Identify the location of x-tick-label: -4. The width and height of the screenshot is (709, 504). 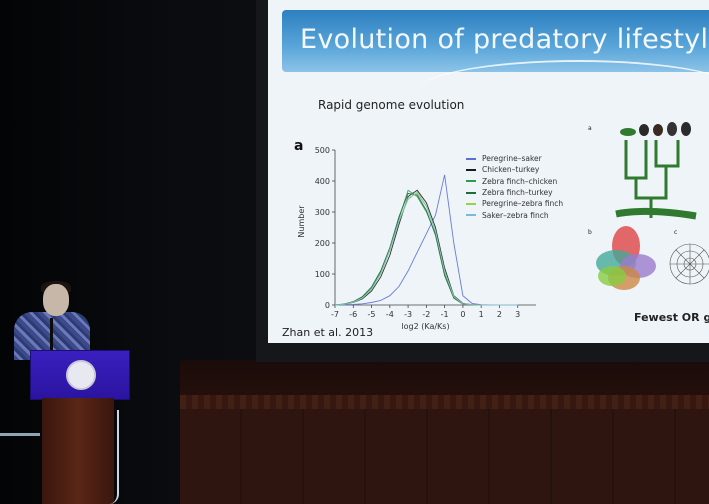
(390, 314).